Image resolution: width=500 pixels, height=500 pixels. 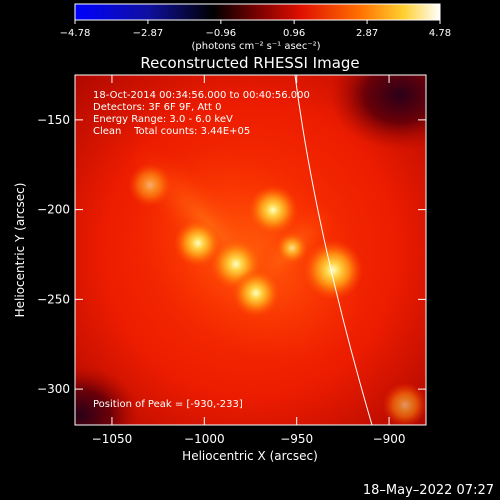 What do you see at coordinates (389, 439) in the screenshot?
I see `x-tick-label: −900` at bounding box center [389, 439].